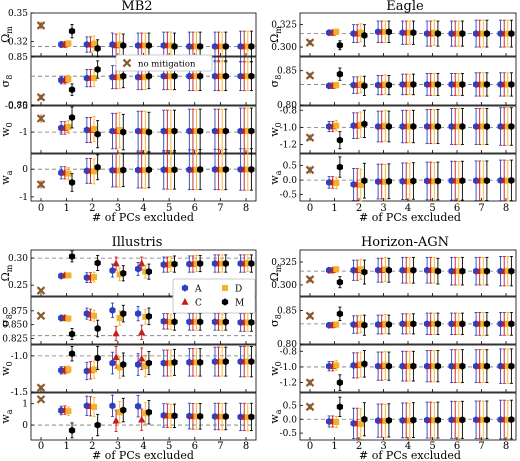 The height and width of the screenshot is (461, 520). I want to click on legend-marker-D, so click(225, 288).